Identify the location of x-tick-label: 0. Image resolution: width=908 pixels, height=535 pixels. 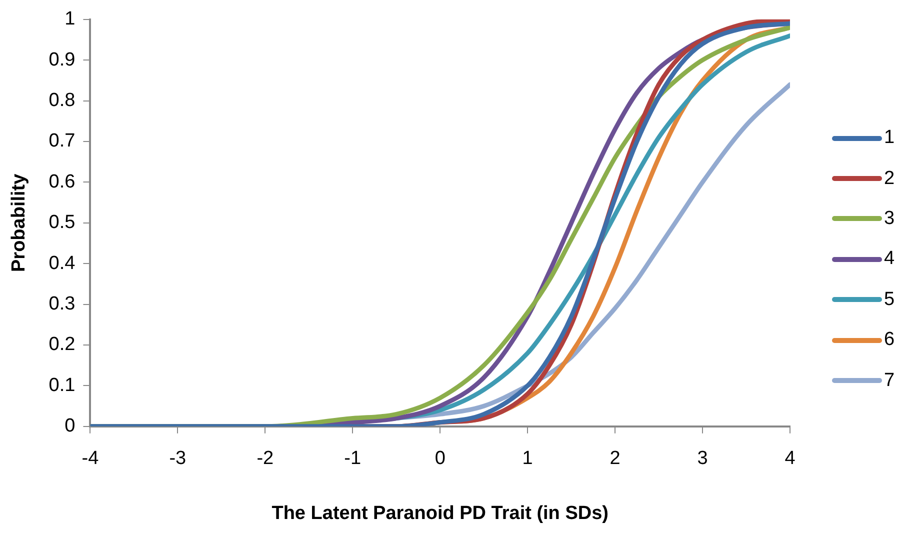
(440, 459).